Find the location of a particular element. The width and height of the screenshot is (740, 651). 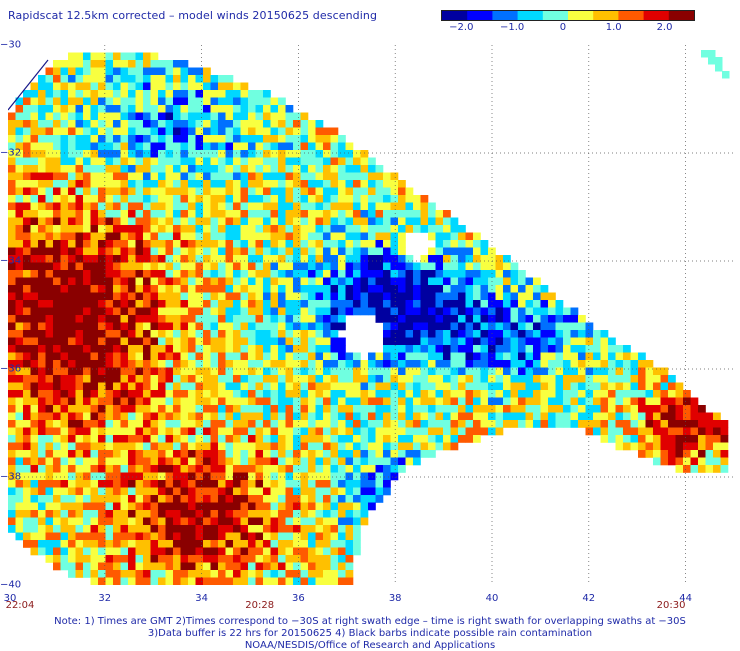

colorbar-tick-label: −2.0 is located at coordinates (461, 27).